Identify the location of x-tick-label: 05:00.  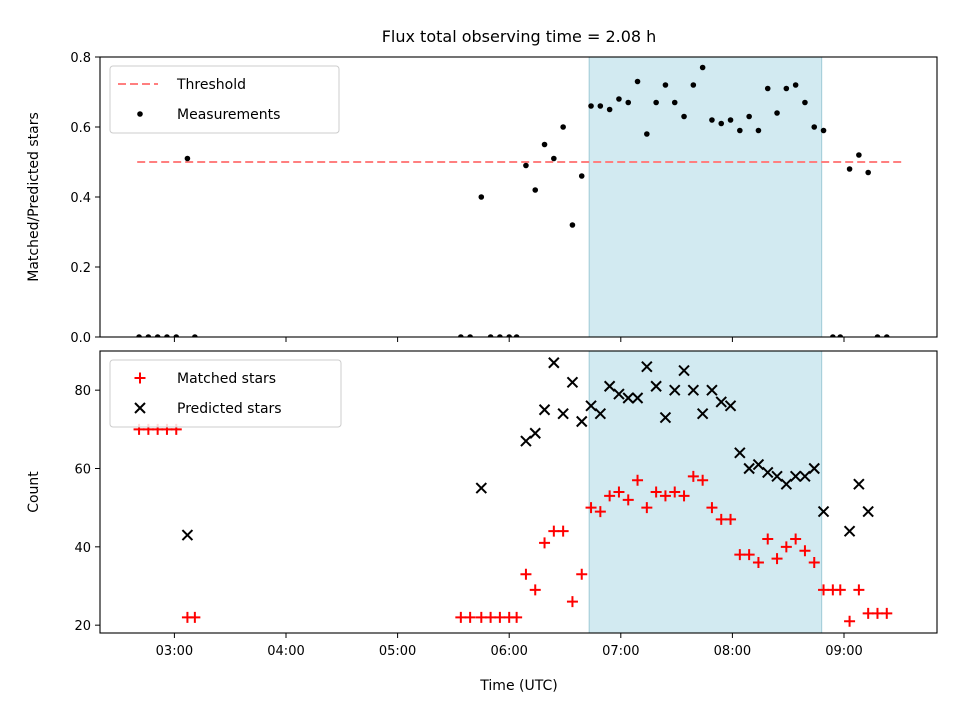
(397, 651).